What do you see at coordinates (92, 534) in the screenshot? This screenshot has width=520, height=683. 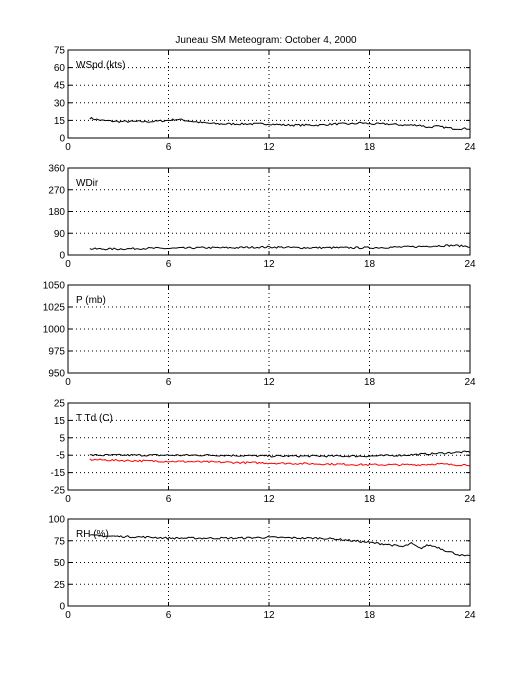 I see `panel-label: RH (%)` at bounding box center [92, 534].